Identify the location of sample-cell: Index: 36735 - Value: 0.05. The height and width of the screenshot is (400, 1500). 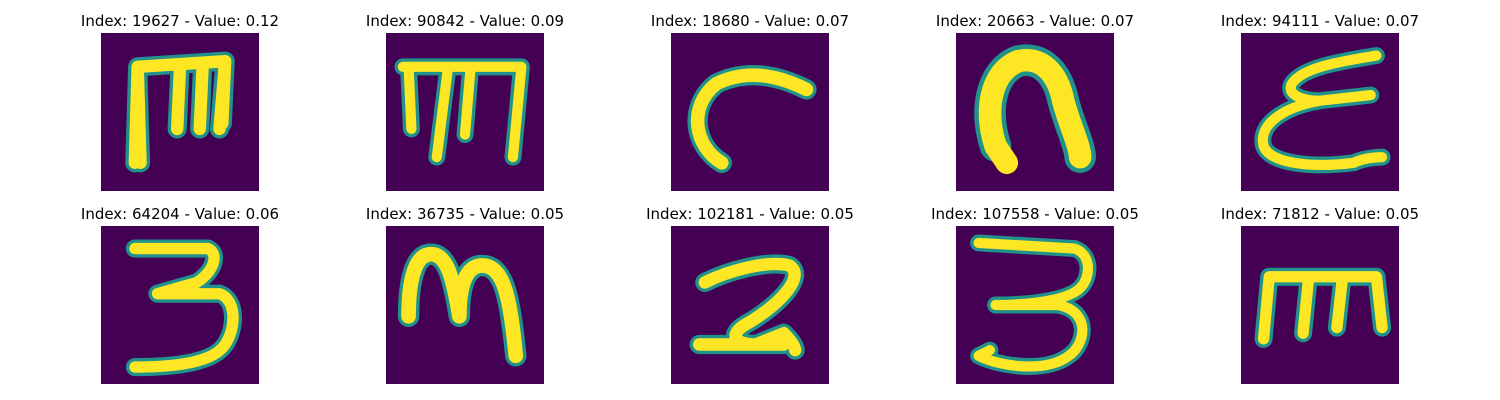
(465, 294).